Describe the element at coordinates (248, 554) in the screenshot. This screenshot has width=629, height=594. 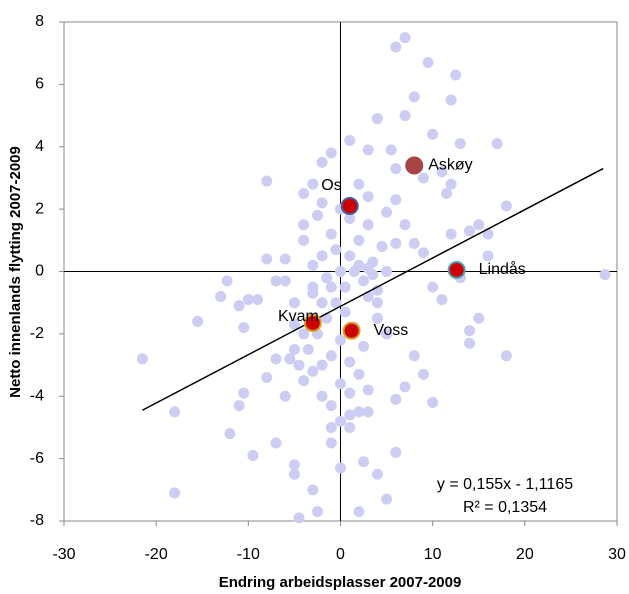
I see `x-tick-label: -10` at that location.